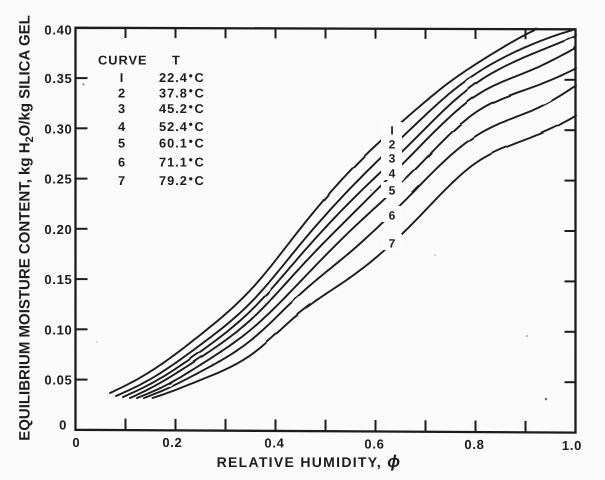 The image size is (605, 480). I want to click on svg-text: 0.20, so click(58, 229).